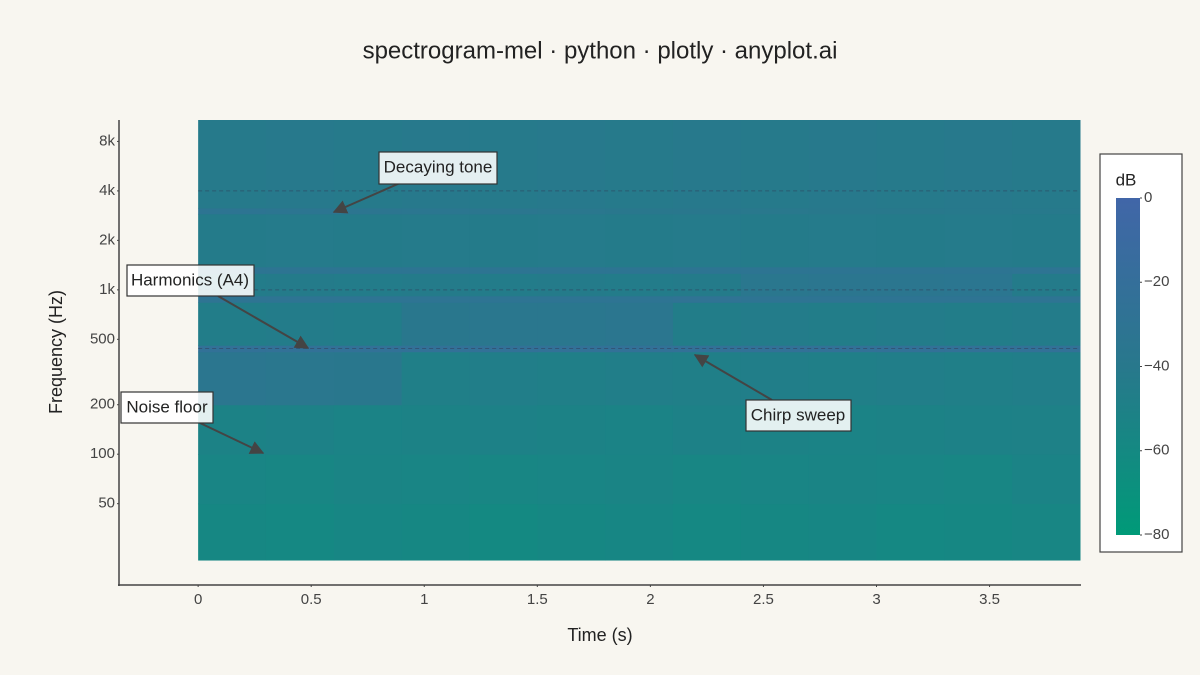 The width and height of the screenshot is (1200, 675). What do you see at coordinates (438, 166) in the screenshot?
I see `annotation-text: Decaying tone` at bounding box center [438, 166].